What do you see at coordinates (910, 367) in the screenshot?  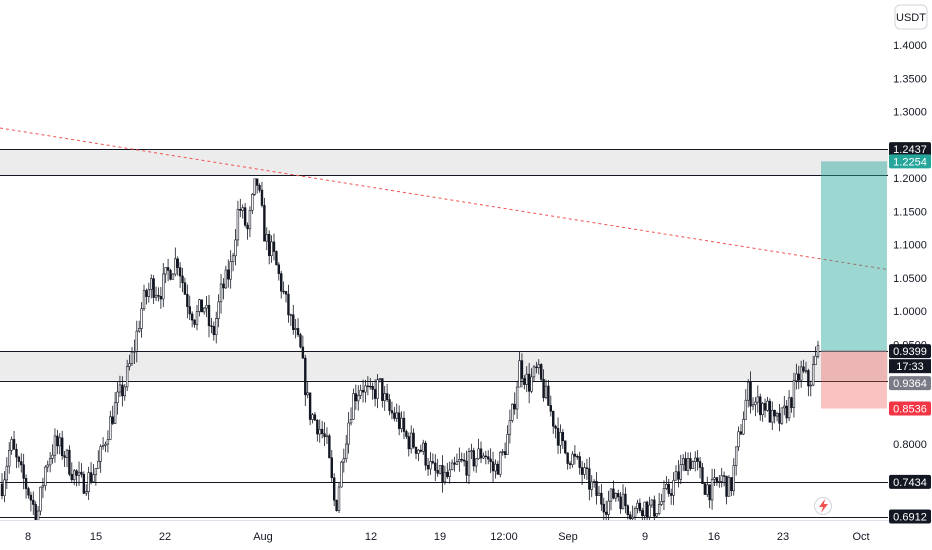 I see `countdown-label: 17:33` at bounding box center [910, 367].